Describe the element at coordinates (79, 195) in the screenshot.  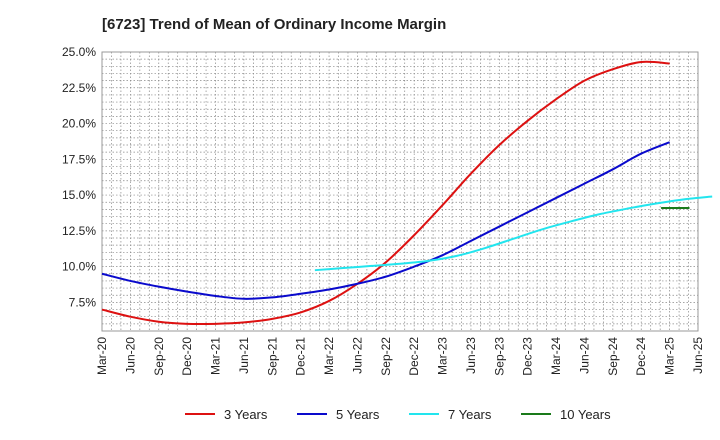
I see `y-tick-label: 15.0%` at that location.